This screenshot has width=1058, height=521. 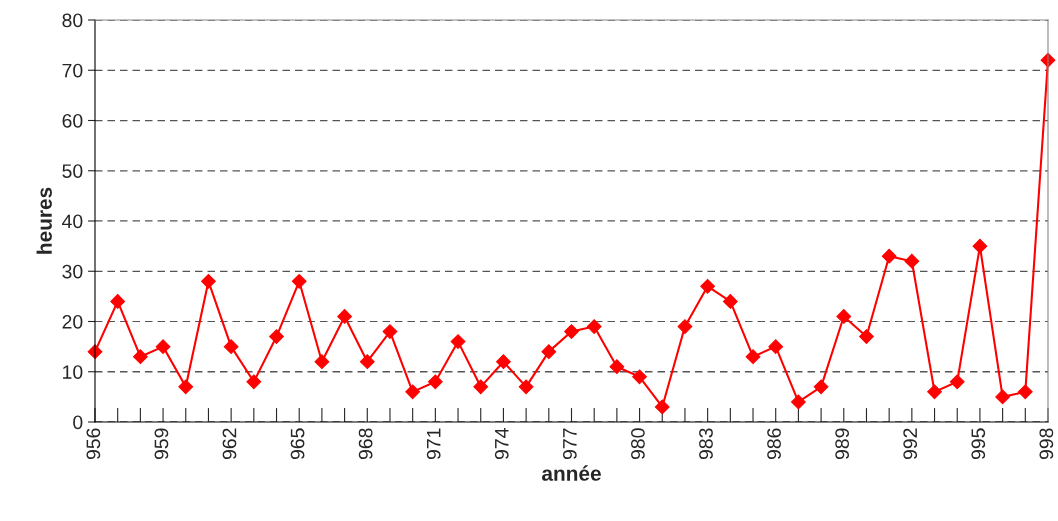 What do you see at coordinates (72, 321) in the screenshot?
I see `y-tick-label: 20` at bounding box center [72, 321].